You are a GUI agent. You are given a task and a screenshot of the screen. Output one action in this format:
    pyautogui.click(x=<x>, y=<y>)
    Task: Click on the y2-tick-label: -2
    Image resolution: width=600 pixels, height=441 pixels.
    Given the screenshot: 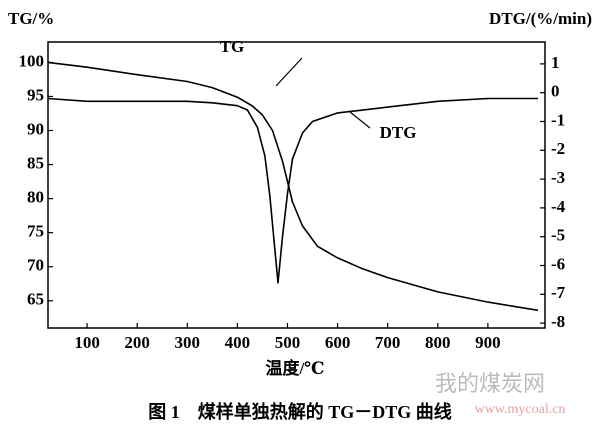 What is the action you would take?
    pyautogui.click(x=558, y=148)
    